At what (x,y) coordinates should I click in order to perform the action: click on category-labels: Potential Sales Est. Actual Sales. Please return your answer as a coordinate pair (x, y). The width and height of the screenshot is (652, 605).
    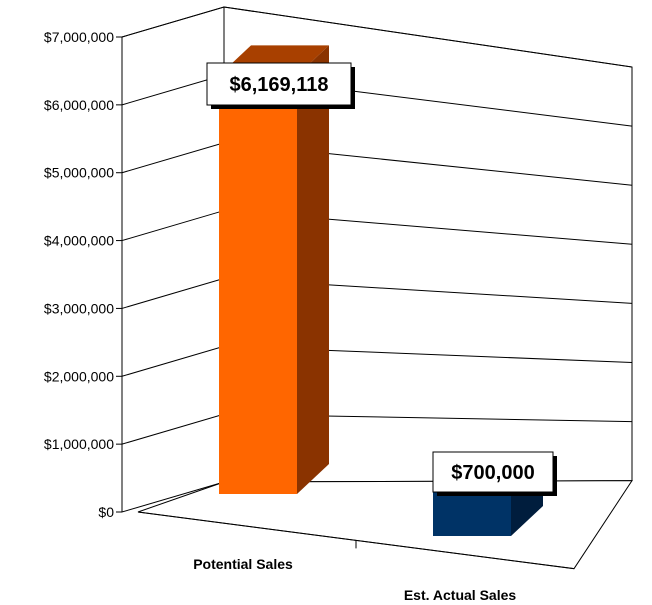
    Looking at the image, I should click on (354, 579).